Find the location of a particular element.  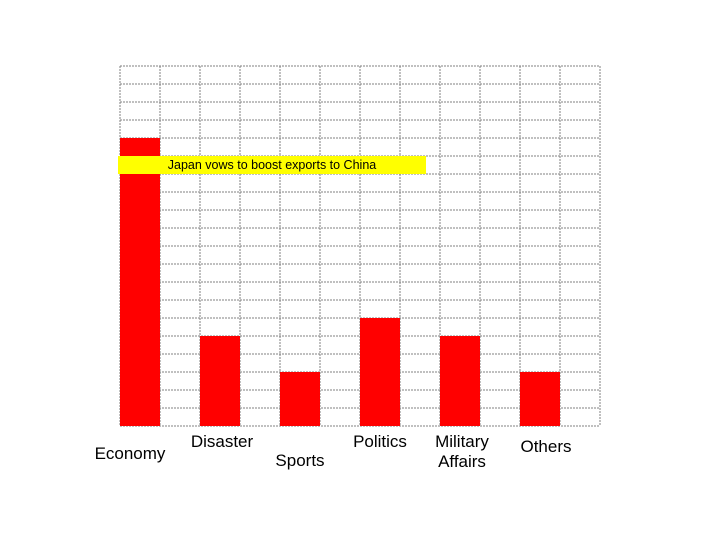

category-label-military-affairs-line-2: Affairs is located at coordinates (462, 461).